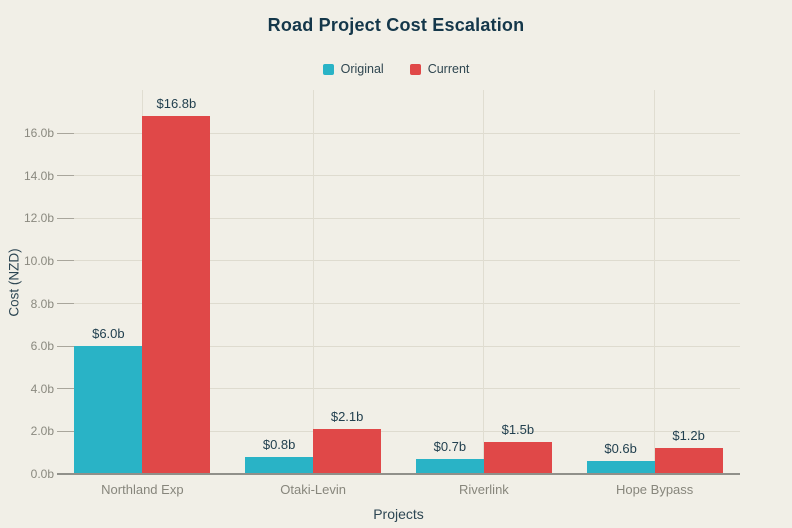  What do you see at coordinates (398, 474) in the screenshot?
I see `x-axis-line` at bounding box center [398, 474].